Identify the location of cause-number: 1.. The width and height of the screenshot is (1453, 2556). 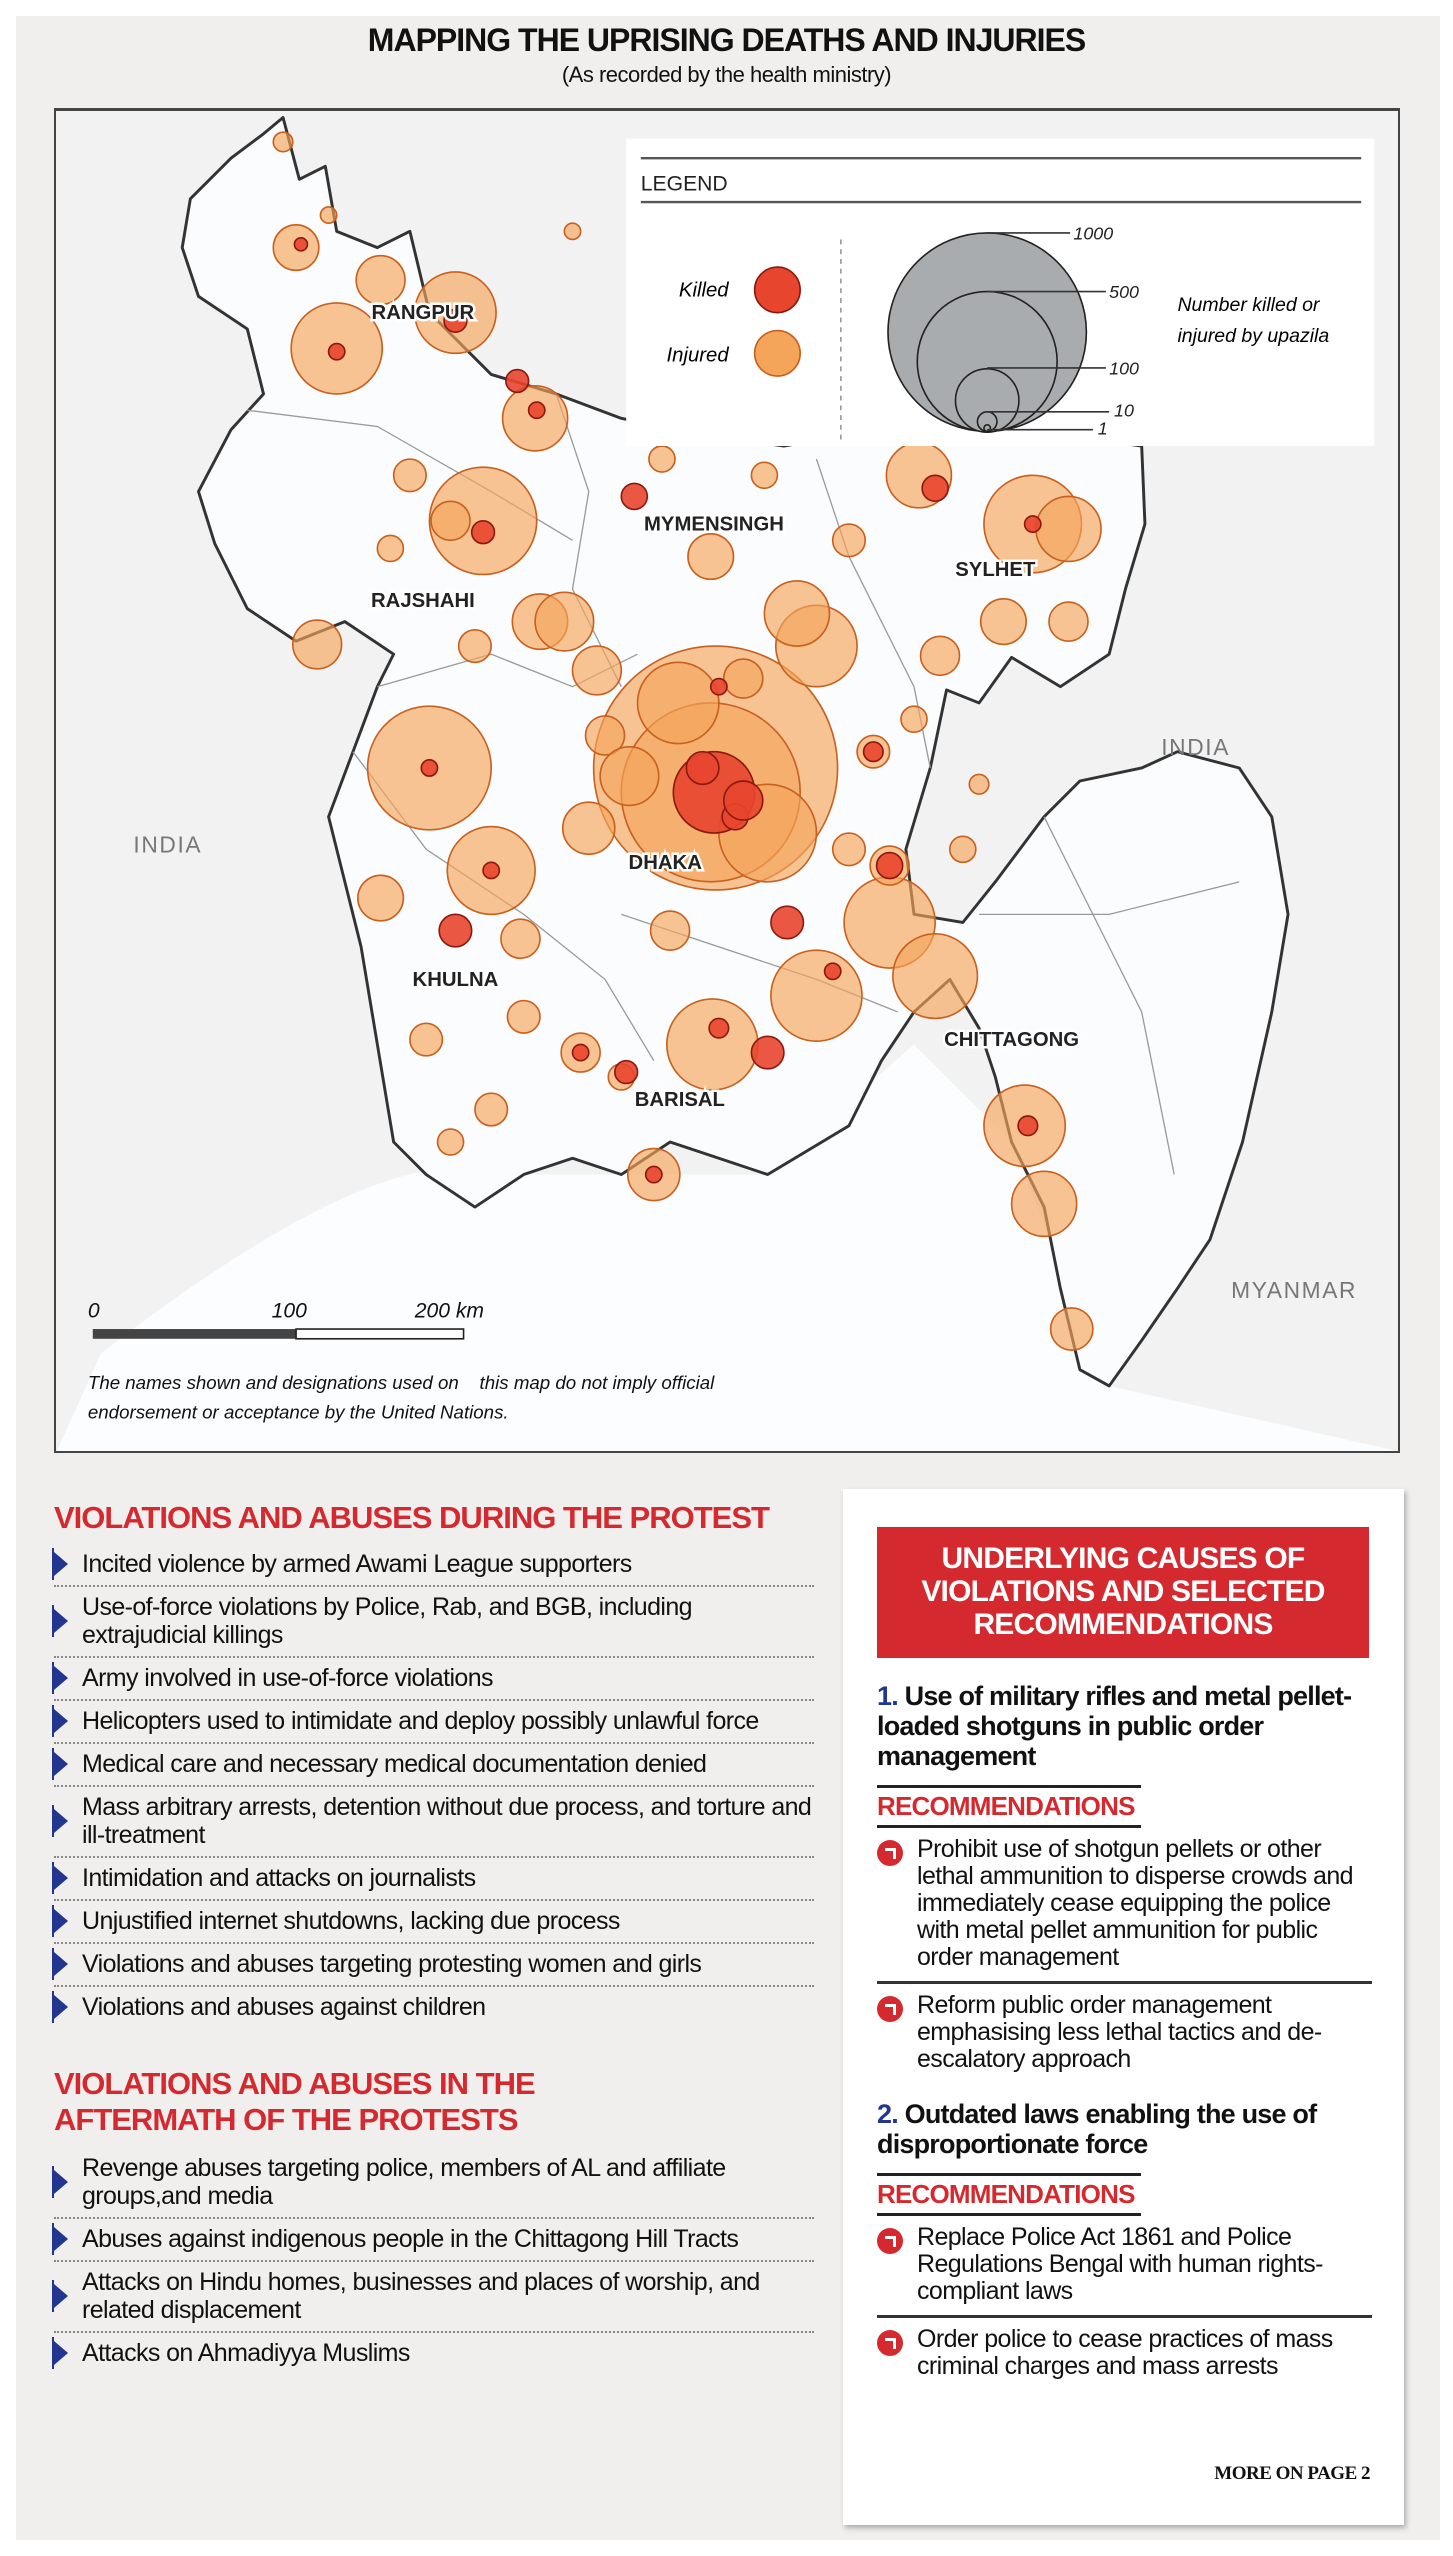
(888, 1696).